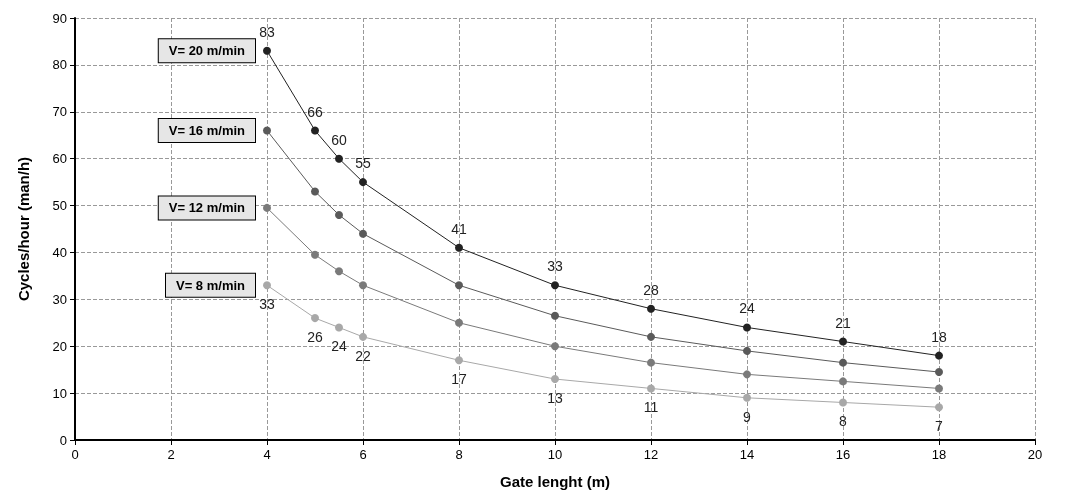  I want to click on data-label: 60, so click(339, 139).